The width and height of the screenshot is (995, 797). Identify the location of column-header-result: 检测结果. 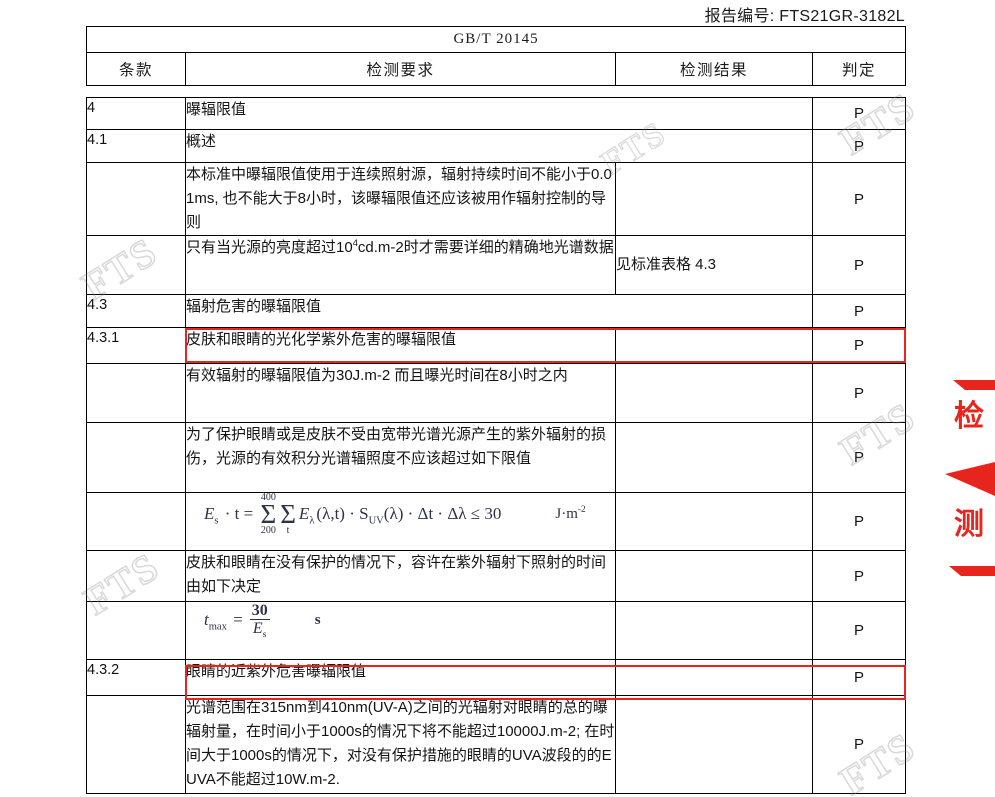
(714, 69).